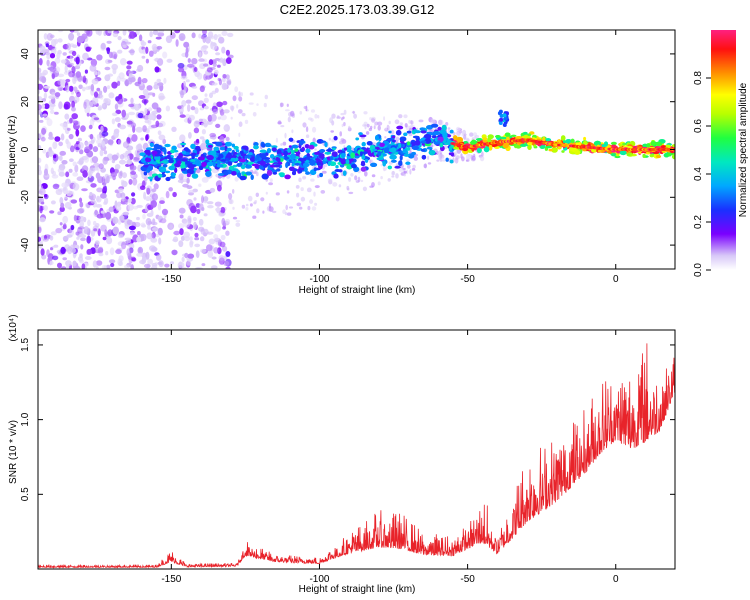 Image resolution: width=750 pixels, height=600 pixels. What do you see at coordinates (616, 579) in the screenshot?
I see `snr-x-tick-label: 0` at bounding box center [616, 579].